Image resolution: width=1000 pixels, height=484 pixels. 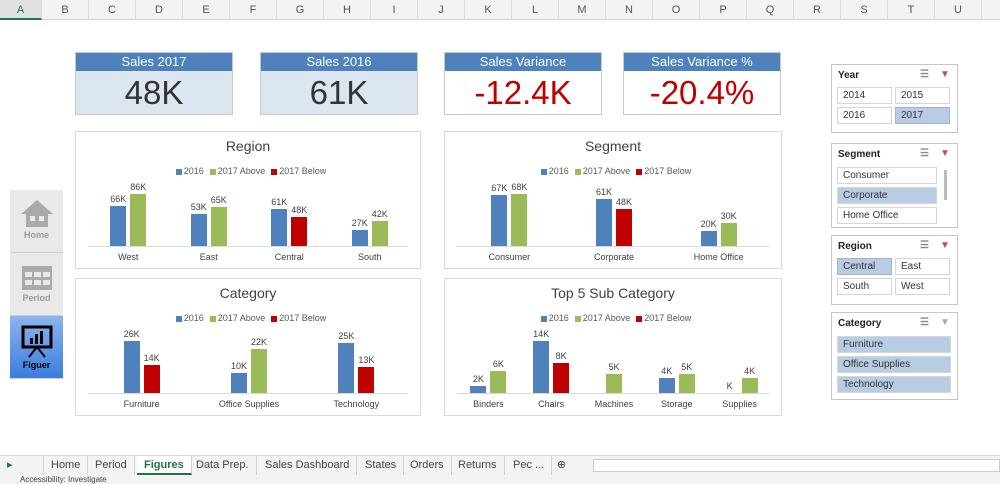 What do you see at coordinates (299, 209) in the screenshot?
I see `data-label: 48K` at bounding box center [299, 209].